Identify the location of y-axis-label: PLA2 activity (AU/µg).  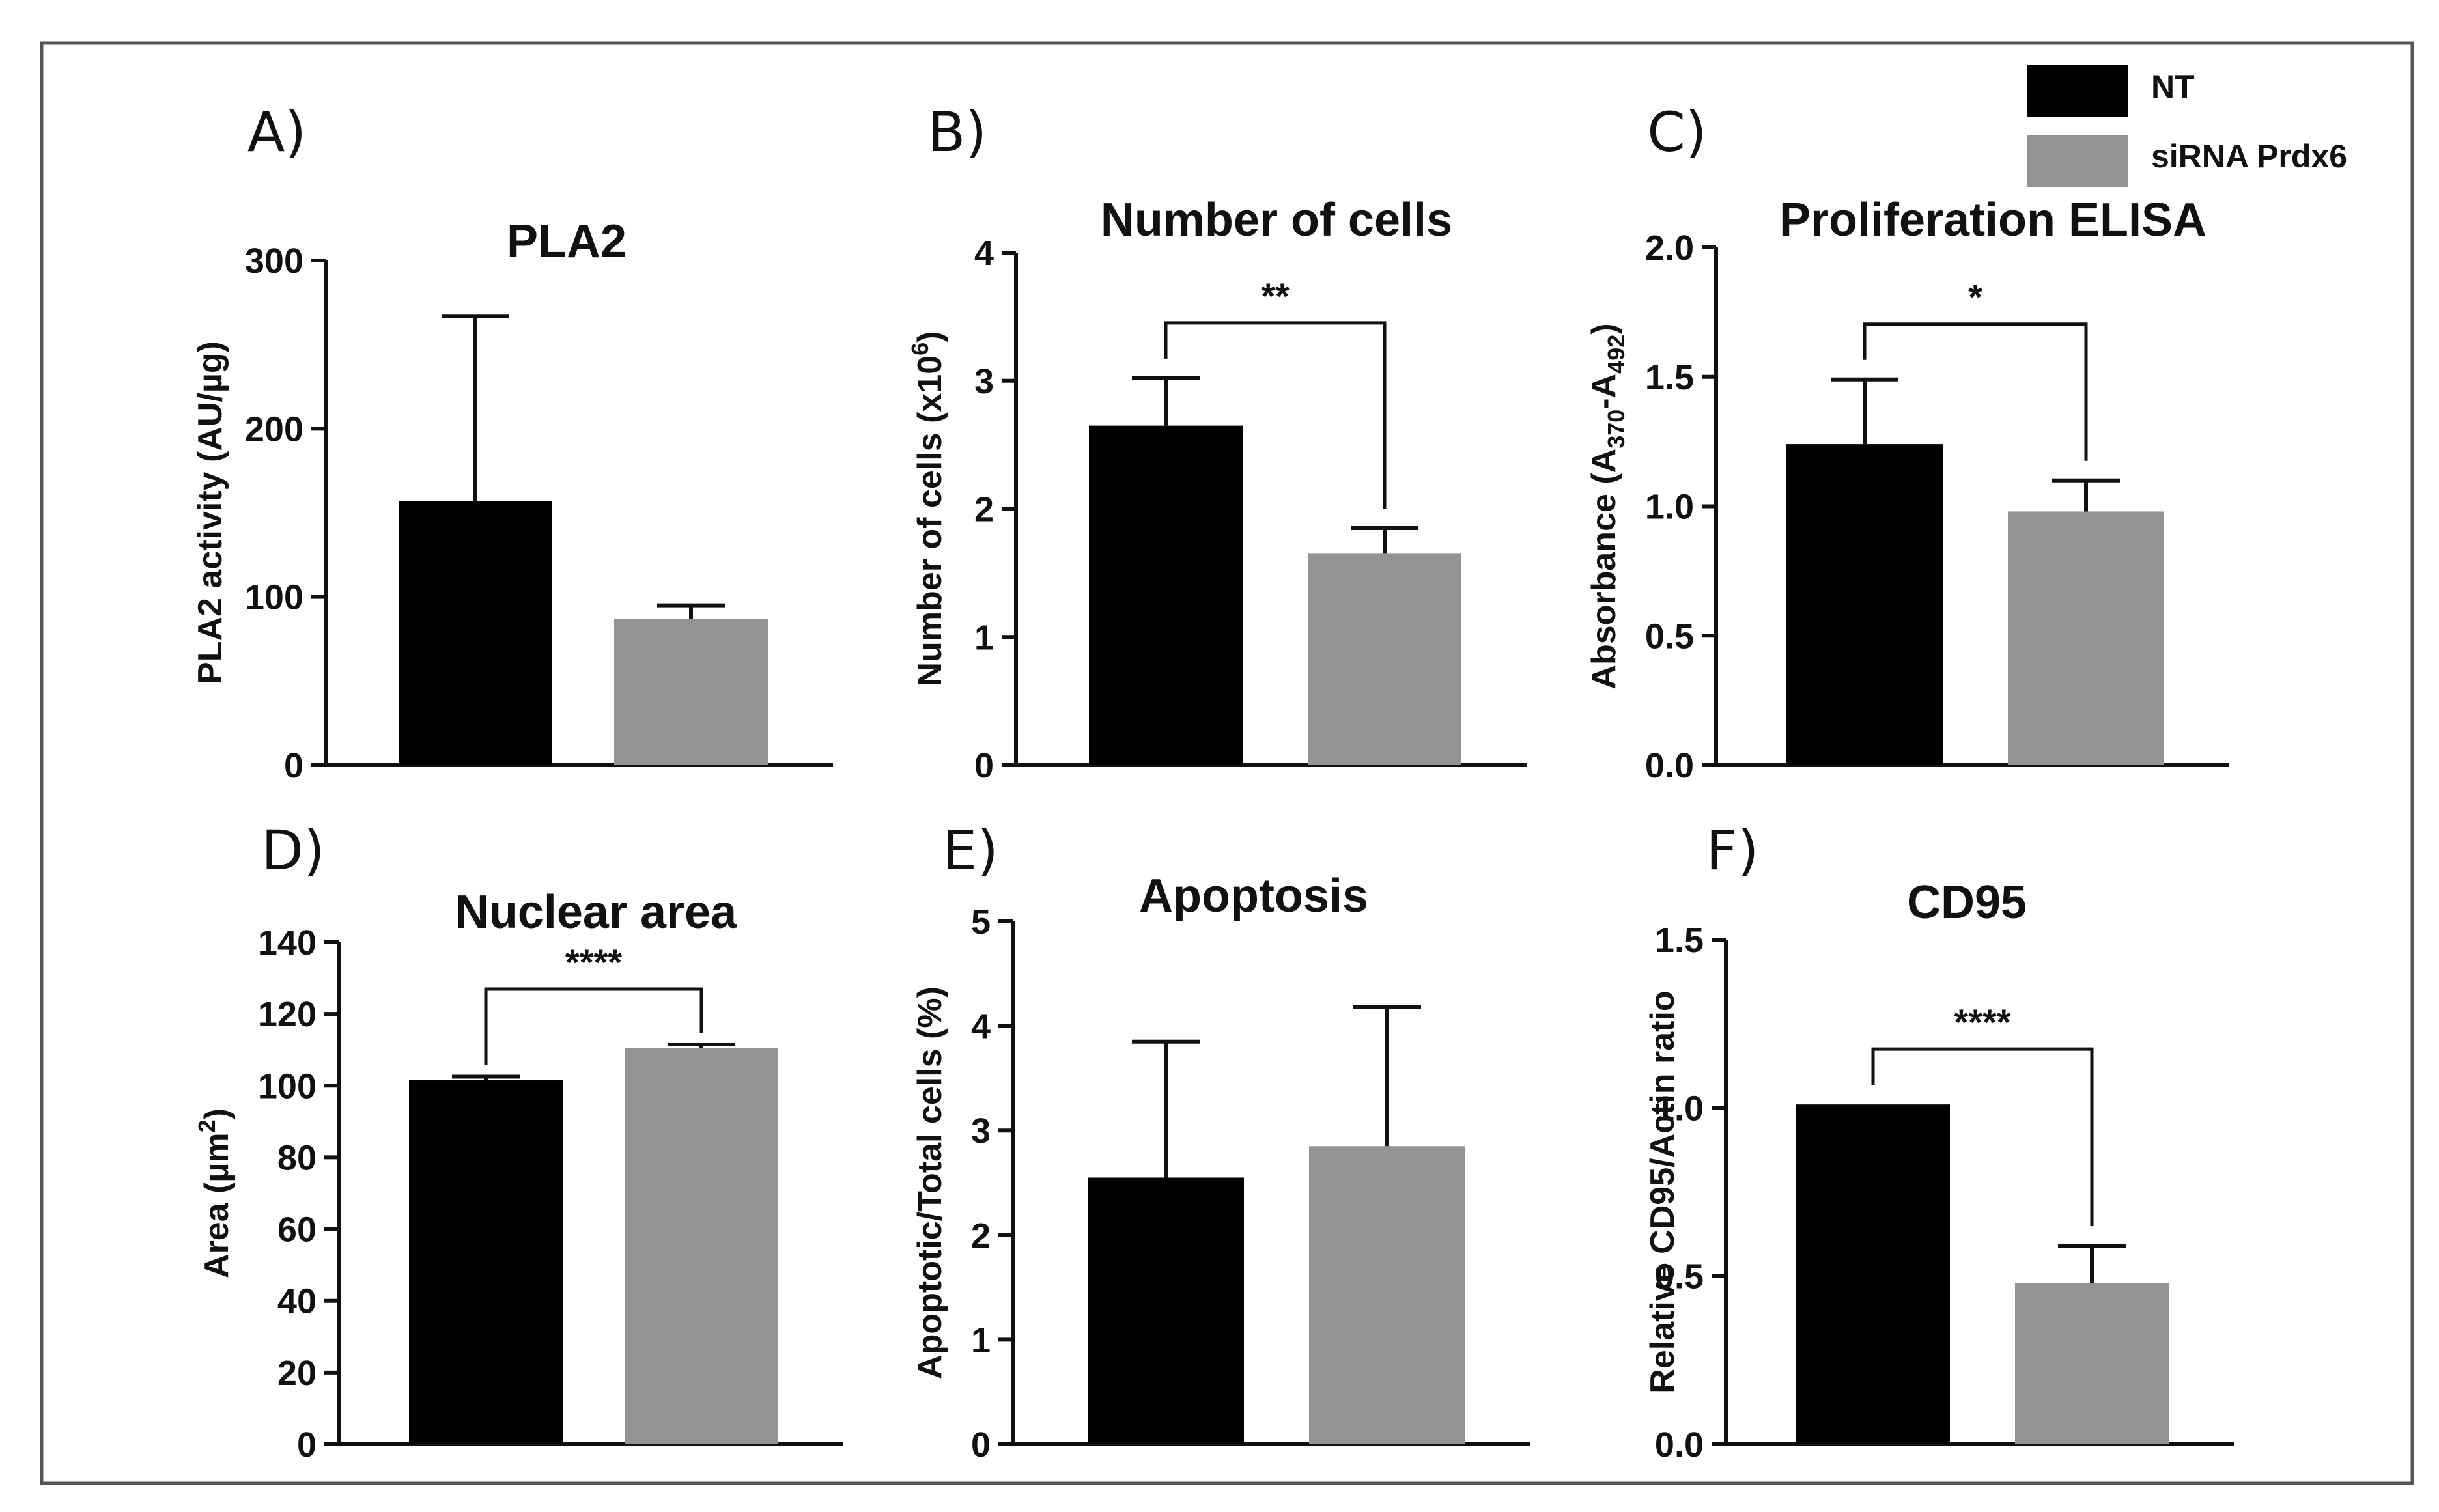
(210, 512).